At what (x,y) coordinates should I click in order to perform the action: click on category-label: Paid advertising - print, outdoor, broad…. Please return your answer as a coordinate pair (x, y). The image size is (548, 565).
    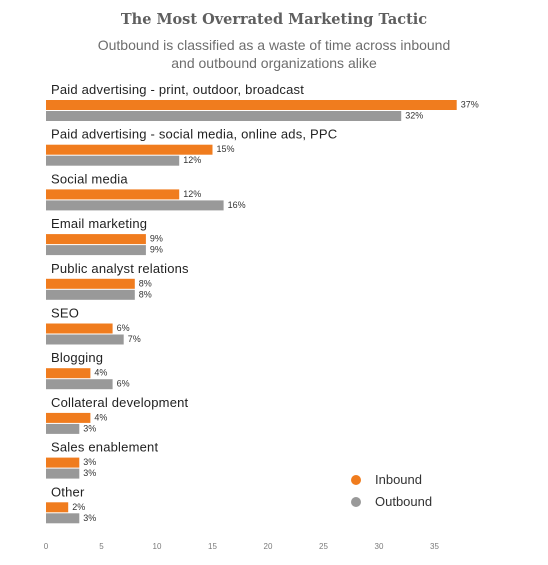
    Looking at the image, I should click on (177, 89).